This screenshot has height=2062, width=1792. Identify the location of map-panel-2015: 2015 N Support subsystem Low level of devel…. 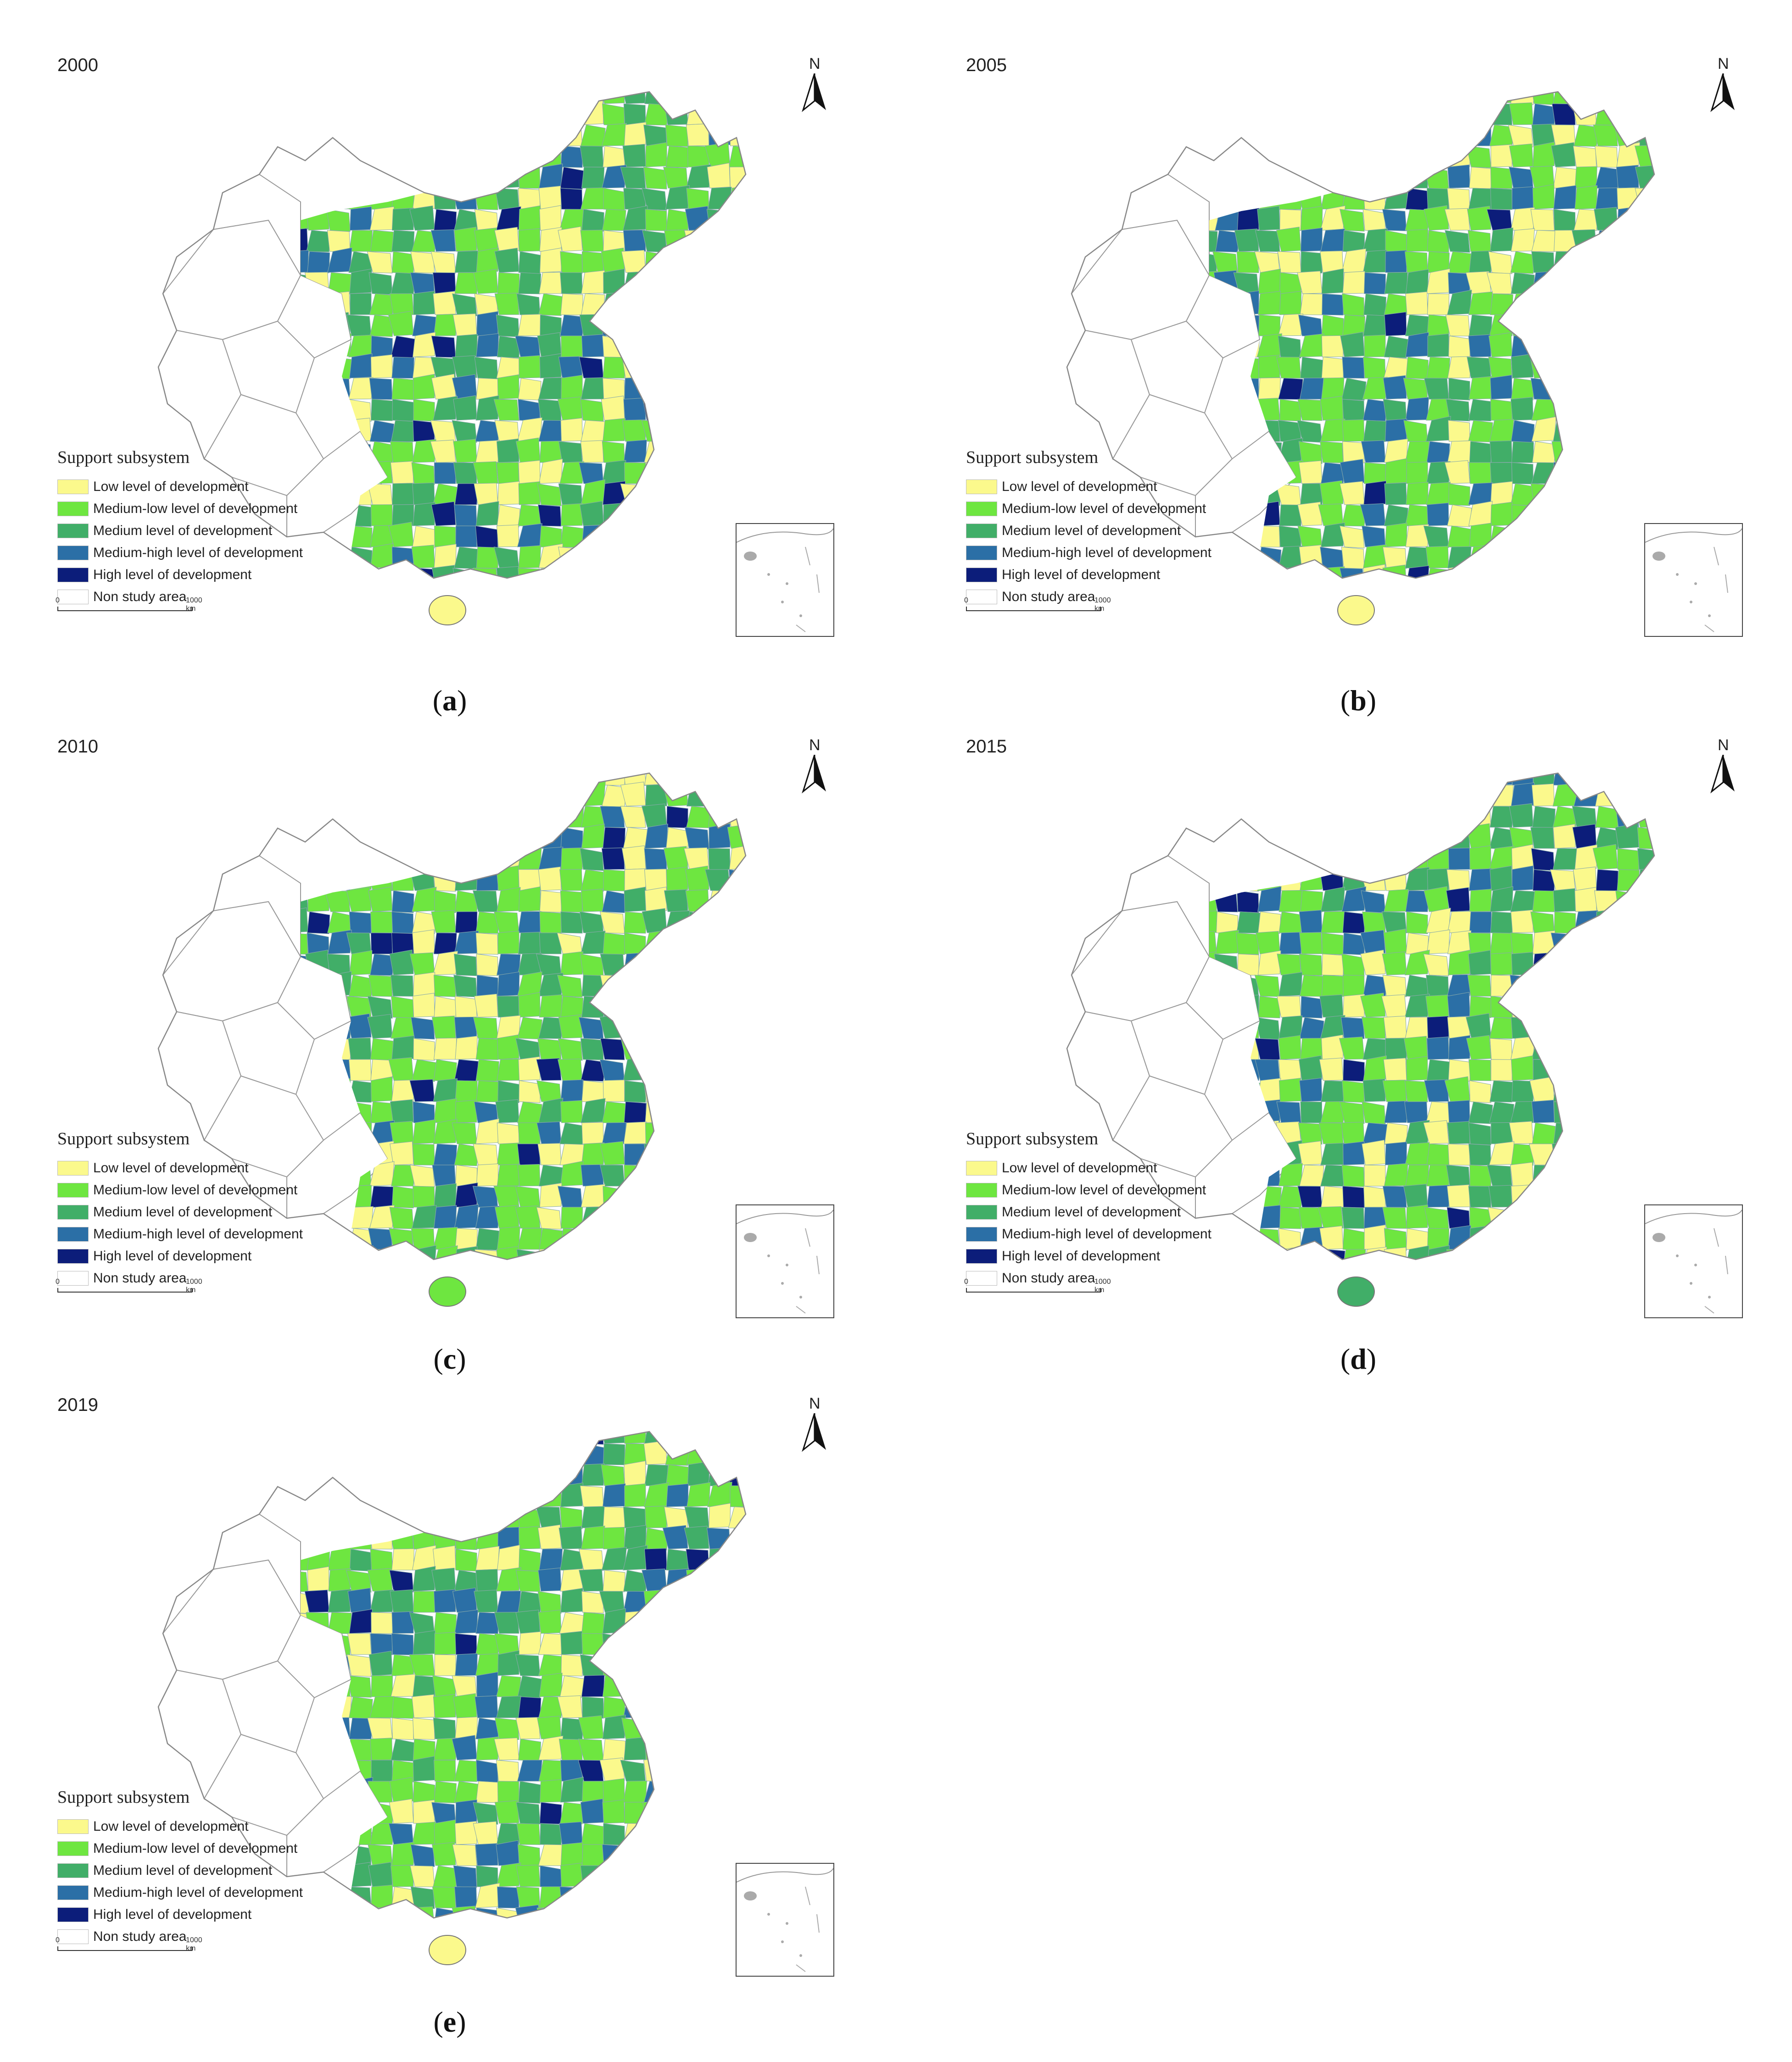
(1369, 1034).